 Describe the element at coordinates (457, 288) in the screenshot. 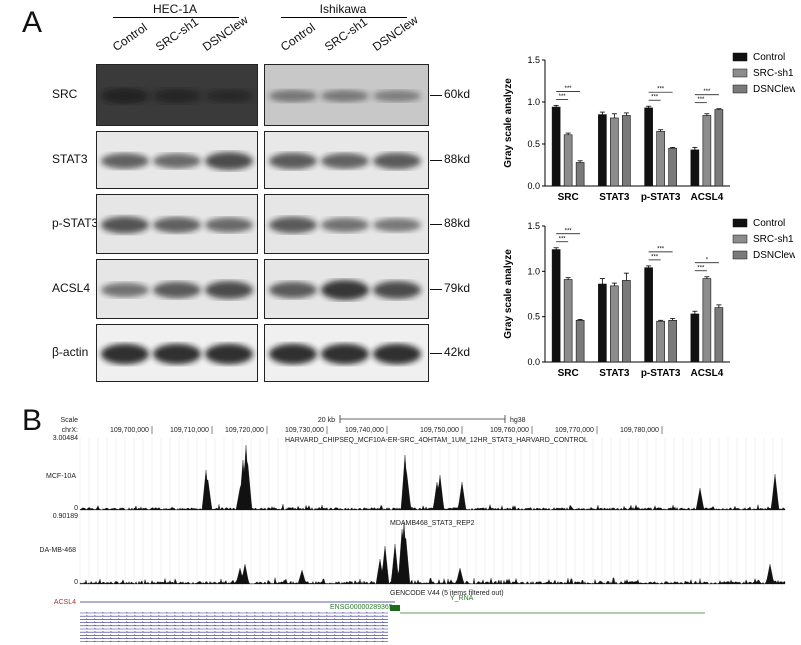

I see `molecular-weight-label: 79kd` at that location.